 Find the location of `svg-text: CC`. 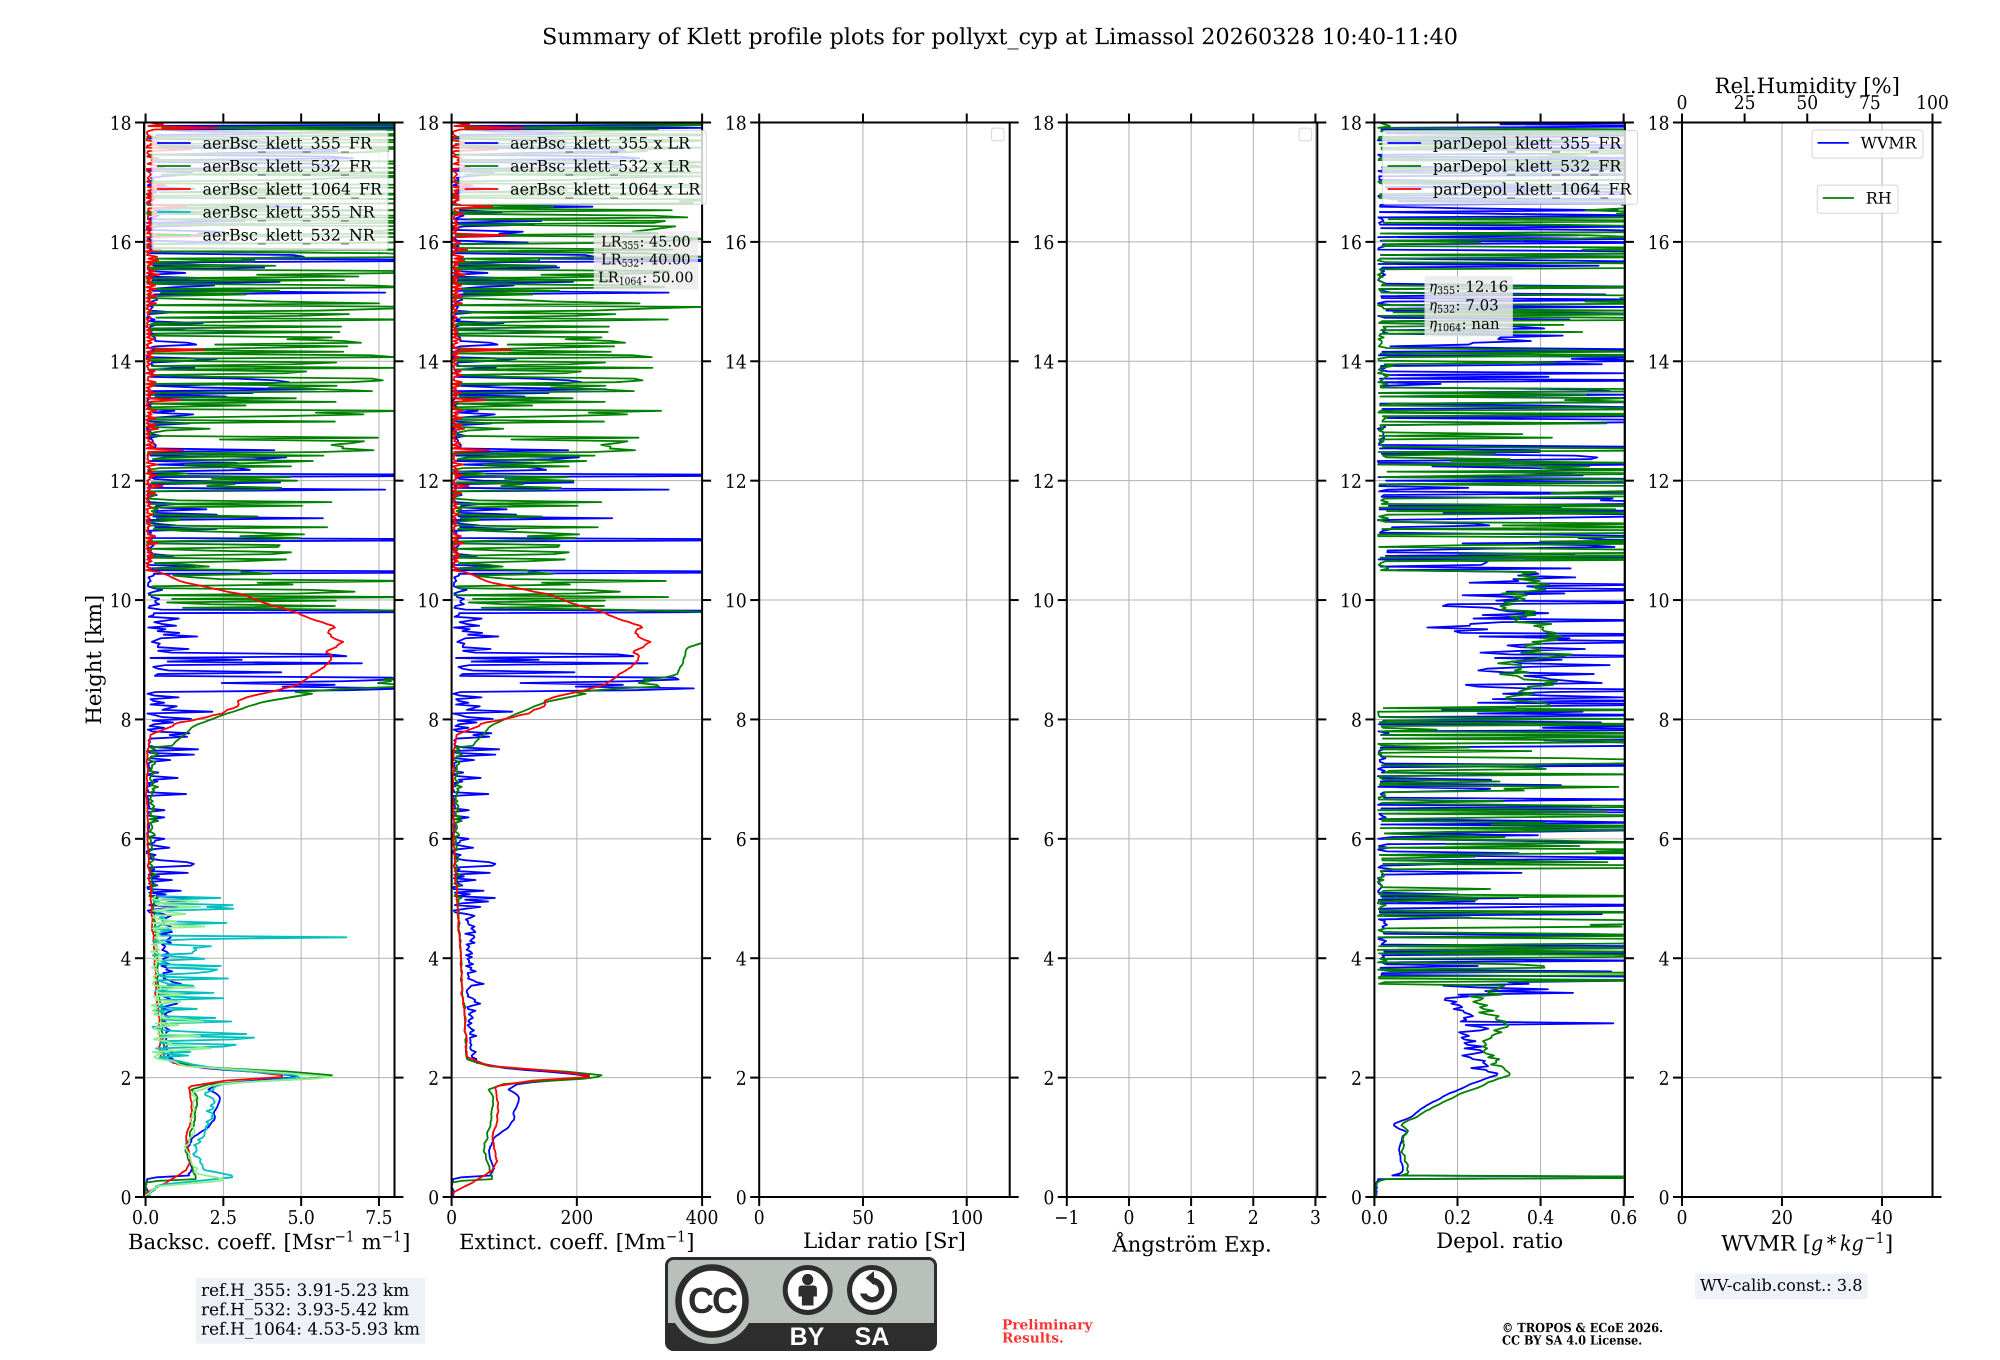

svg-text: CC is located at coordinates (713, 1300).